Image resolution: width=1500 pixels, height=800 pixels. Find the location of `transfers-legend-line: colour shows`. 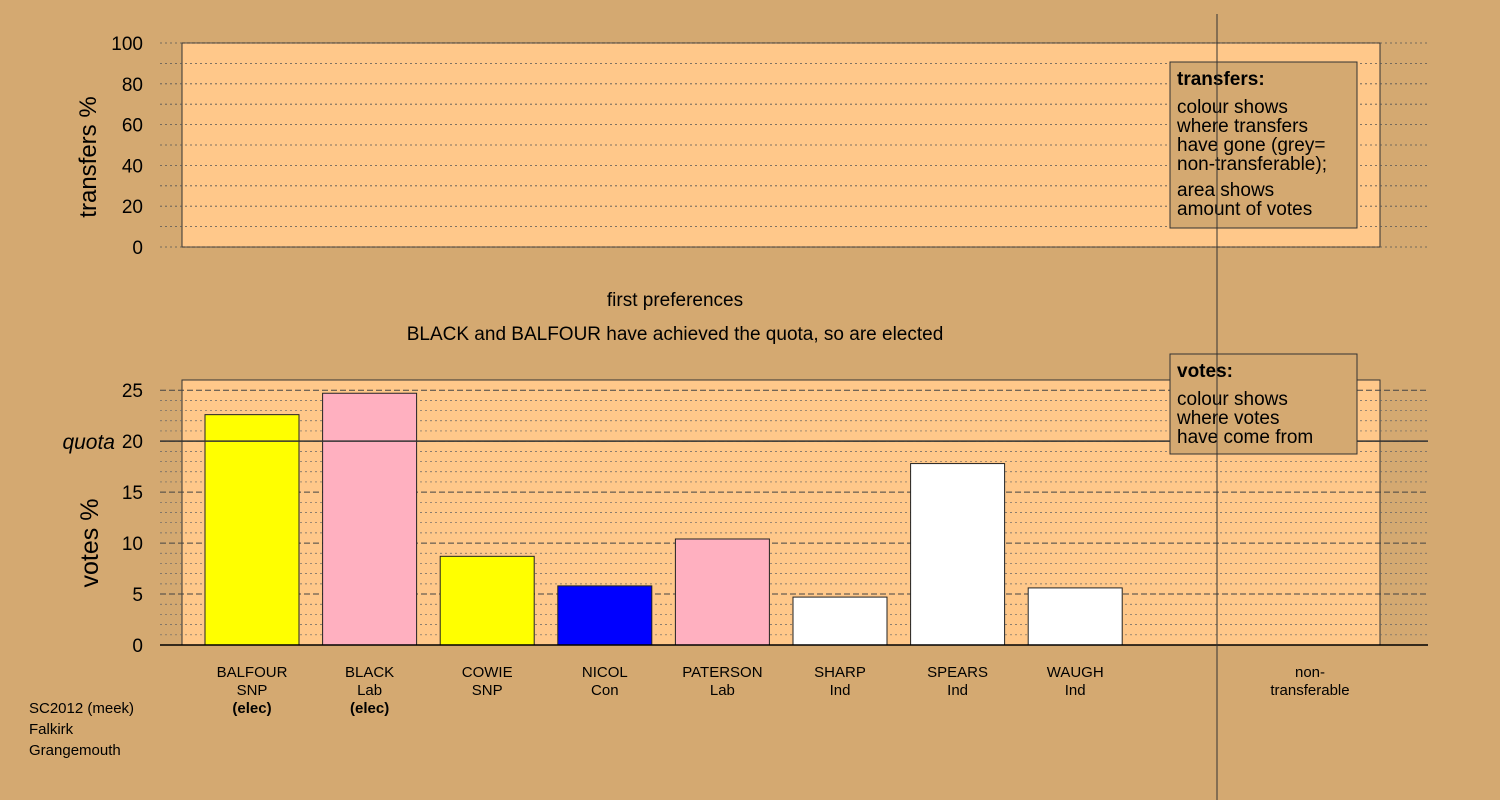

transfers-legend-line: colour shows is located at coordinates (1232, 107).